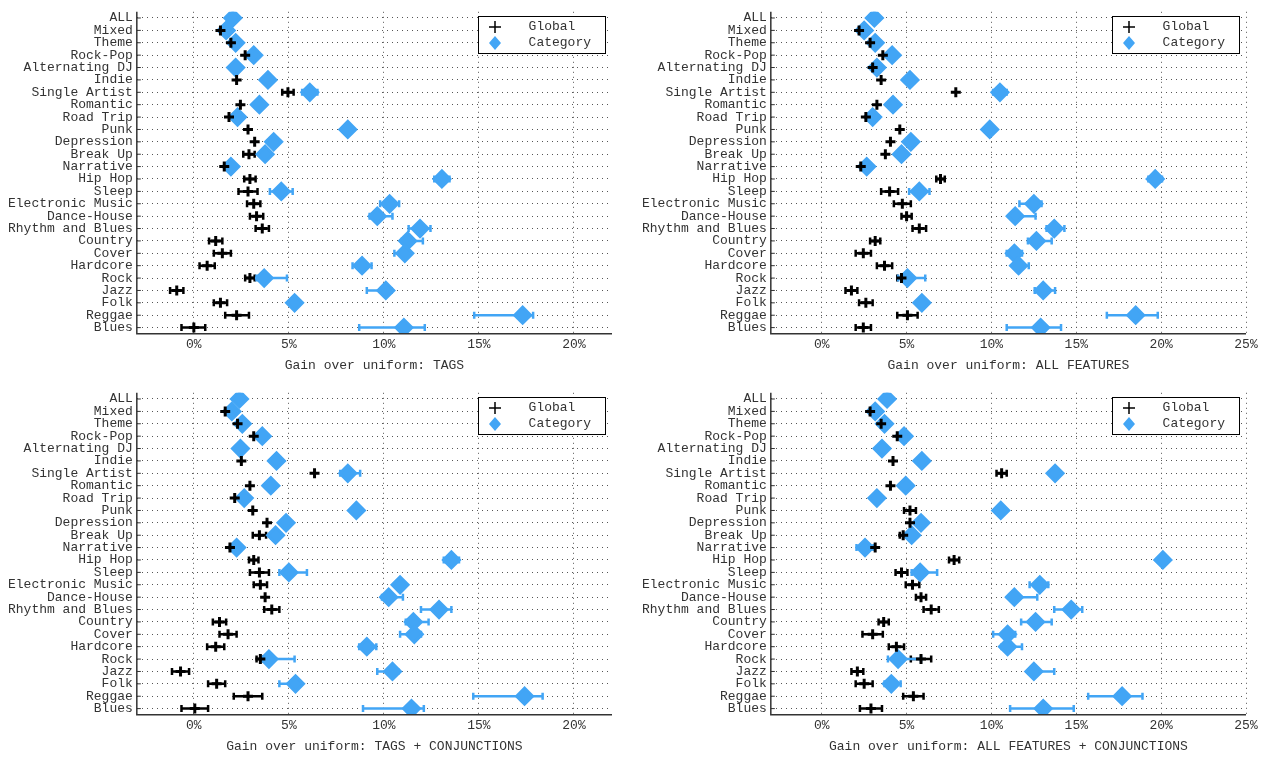 This screenshot has height=762, width=1269. What do you see at coordinates (1008, 365) in the screenshot?
I see `x-axis-title: Gain over uniform: ALL FEATURES` at bounding box center [1008, 365].